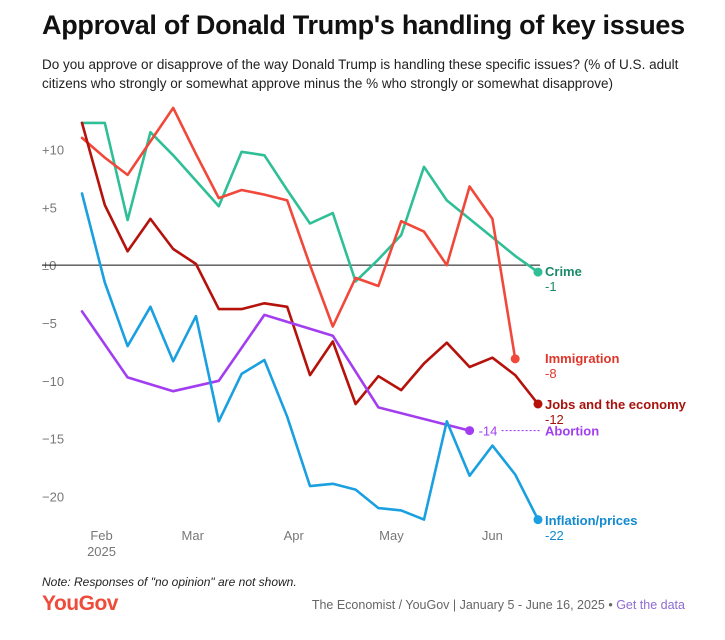 The width and height of the screenshot is (725, 640). Describe the element at coordinates (101, 535) in the screenshot. I see `x-tick-label: Feb` at that location.